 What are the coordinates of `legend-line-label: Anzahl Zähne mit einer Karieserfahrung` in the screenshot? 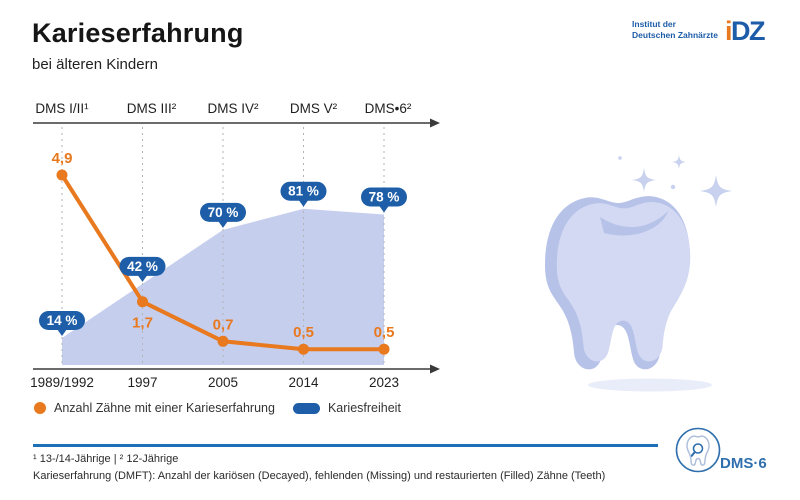 It's located at (164, 408).